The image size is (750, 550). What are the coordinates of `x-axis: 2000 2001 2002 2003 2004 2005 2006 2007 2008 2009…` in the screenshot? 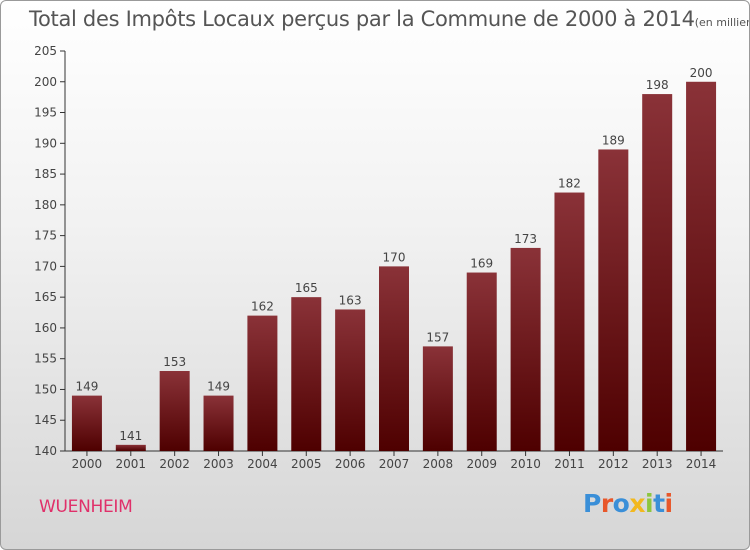 It's located at (394, 460).